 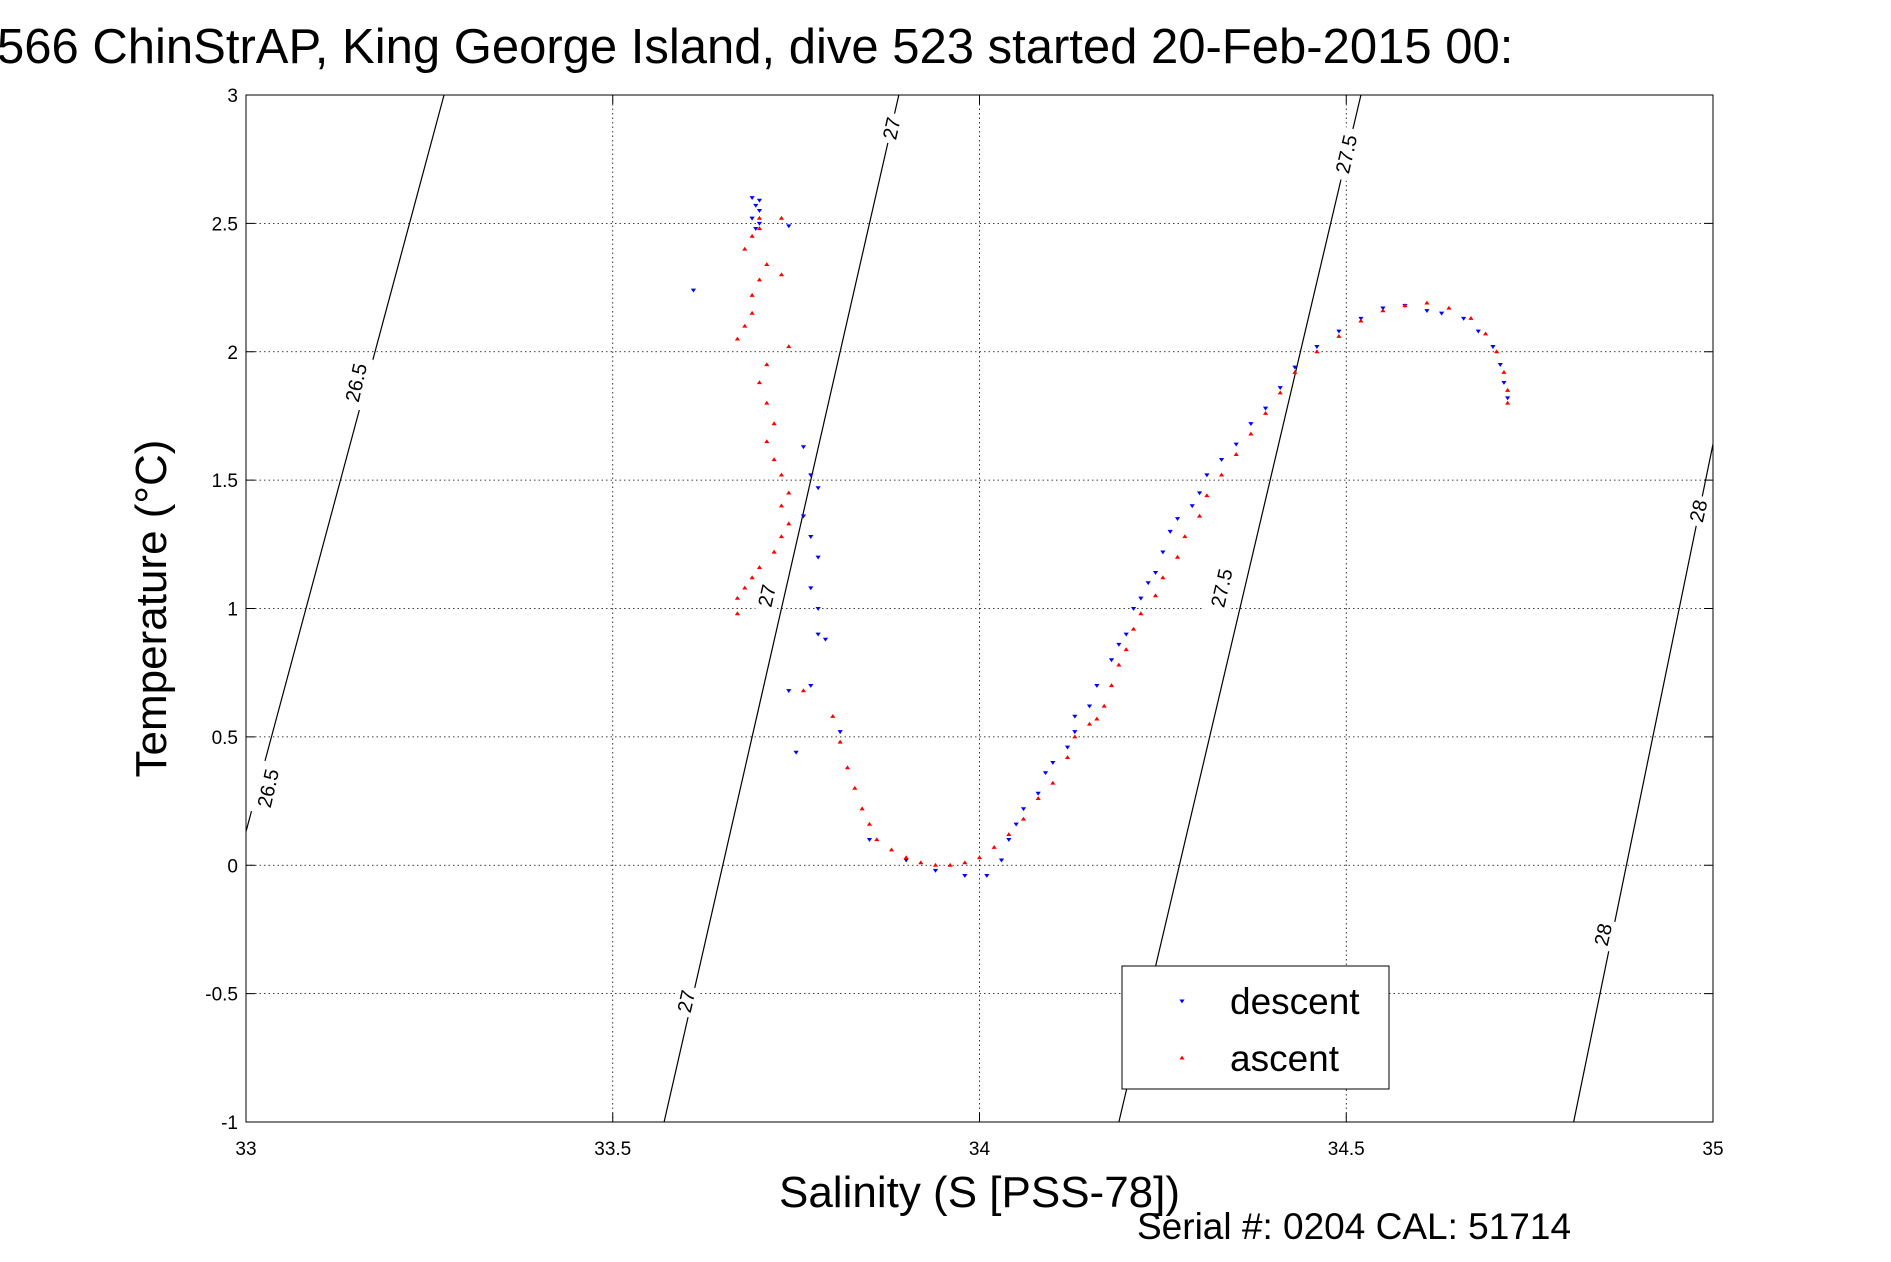 I want to click on legend-marker-descent, so click(x=1182, y=1001).